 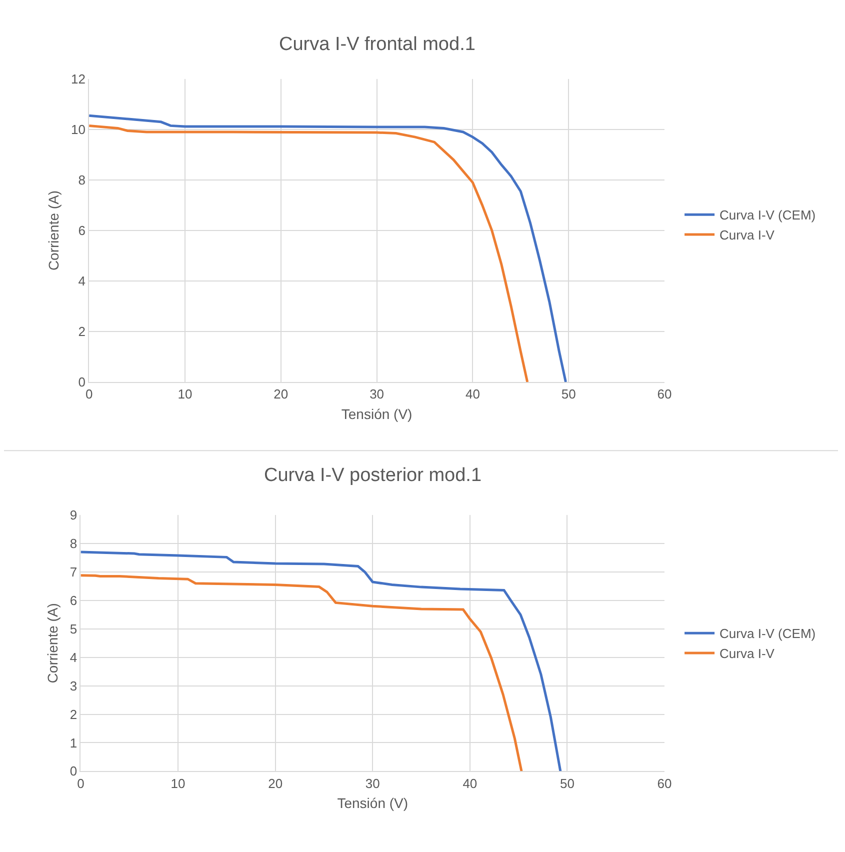 I want to click on y-tick-label: 12, so click(x=78, y=79).